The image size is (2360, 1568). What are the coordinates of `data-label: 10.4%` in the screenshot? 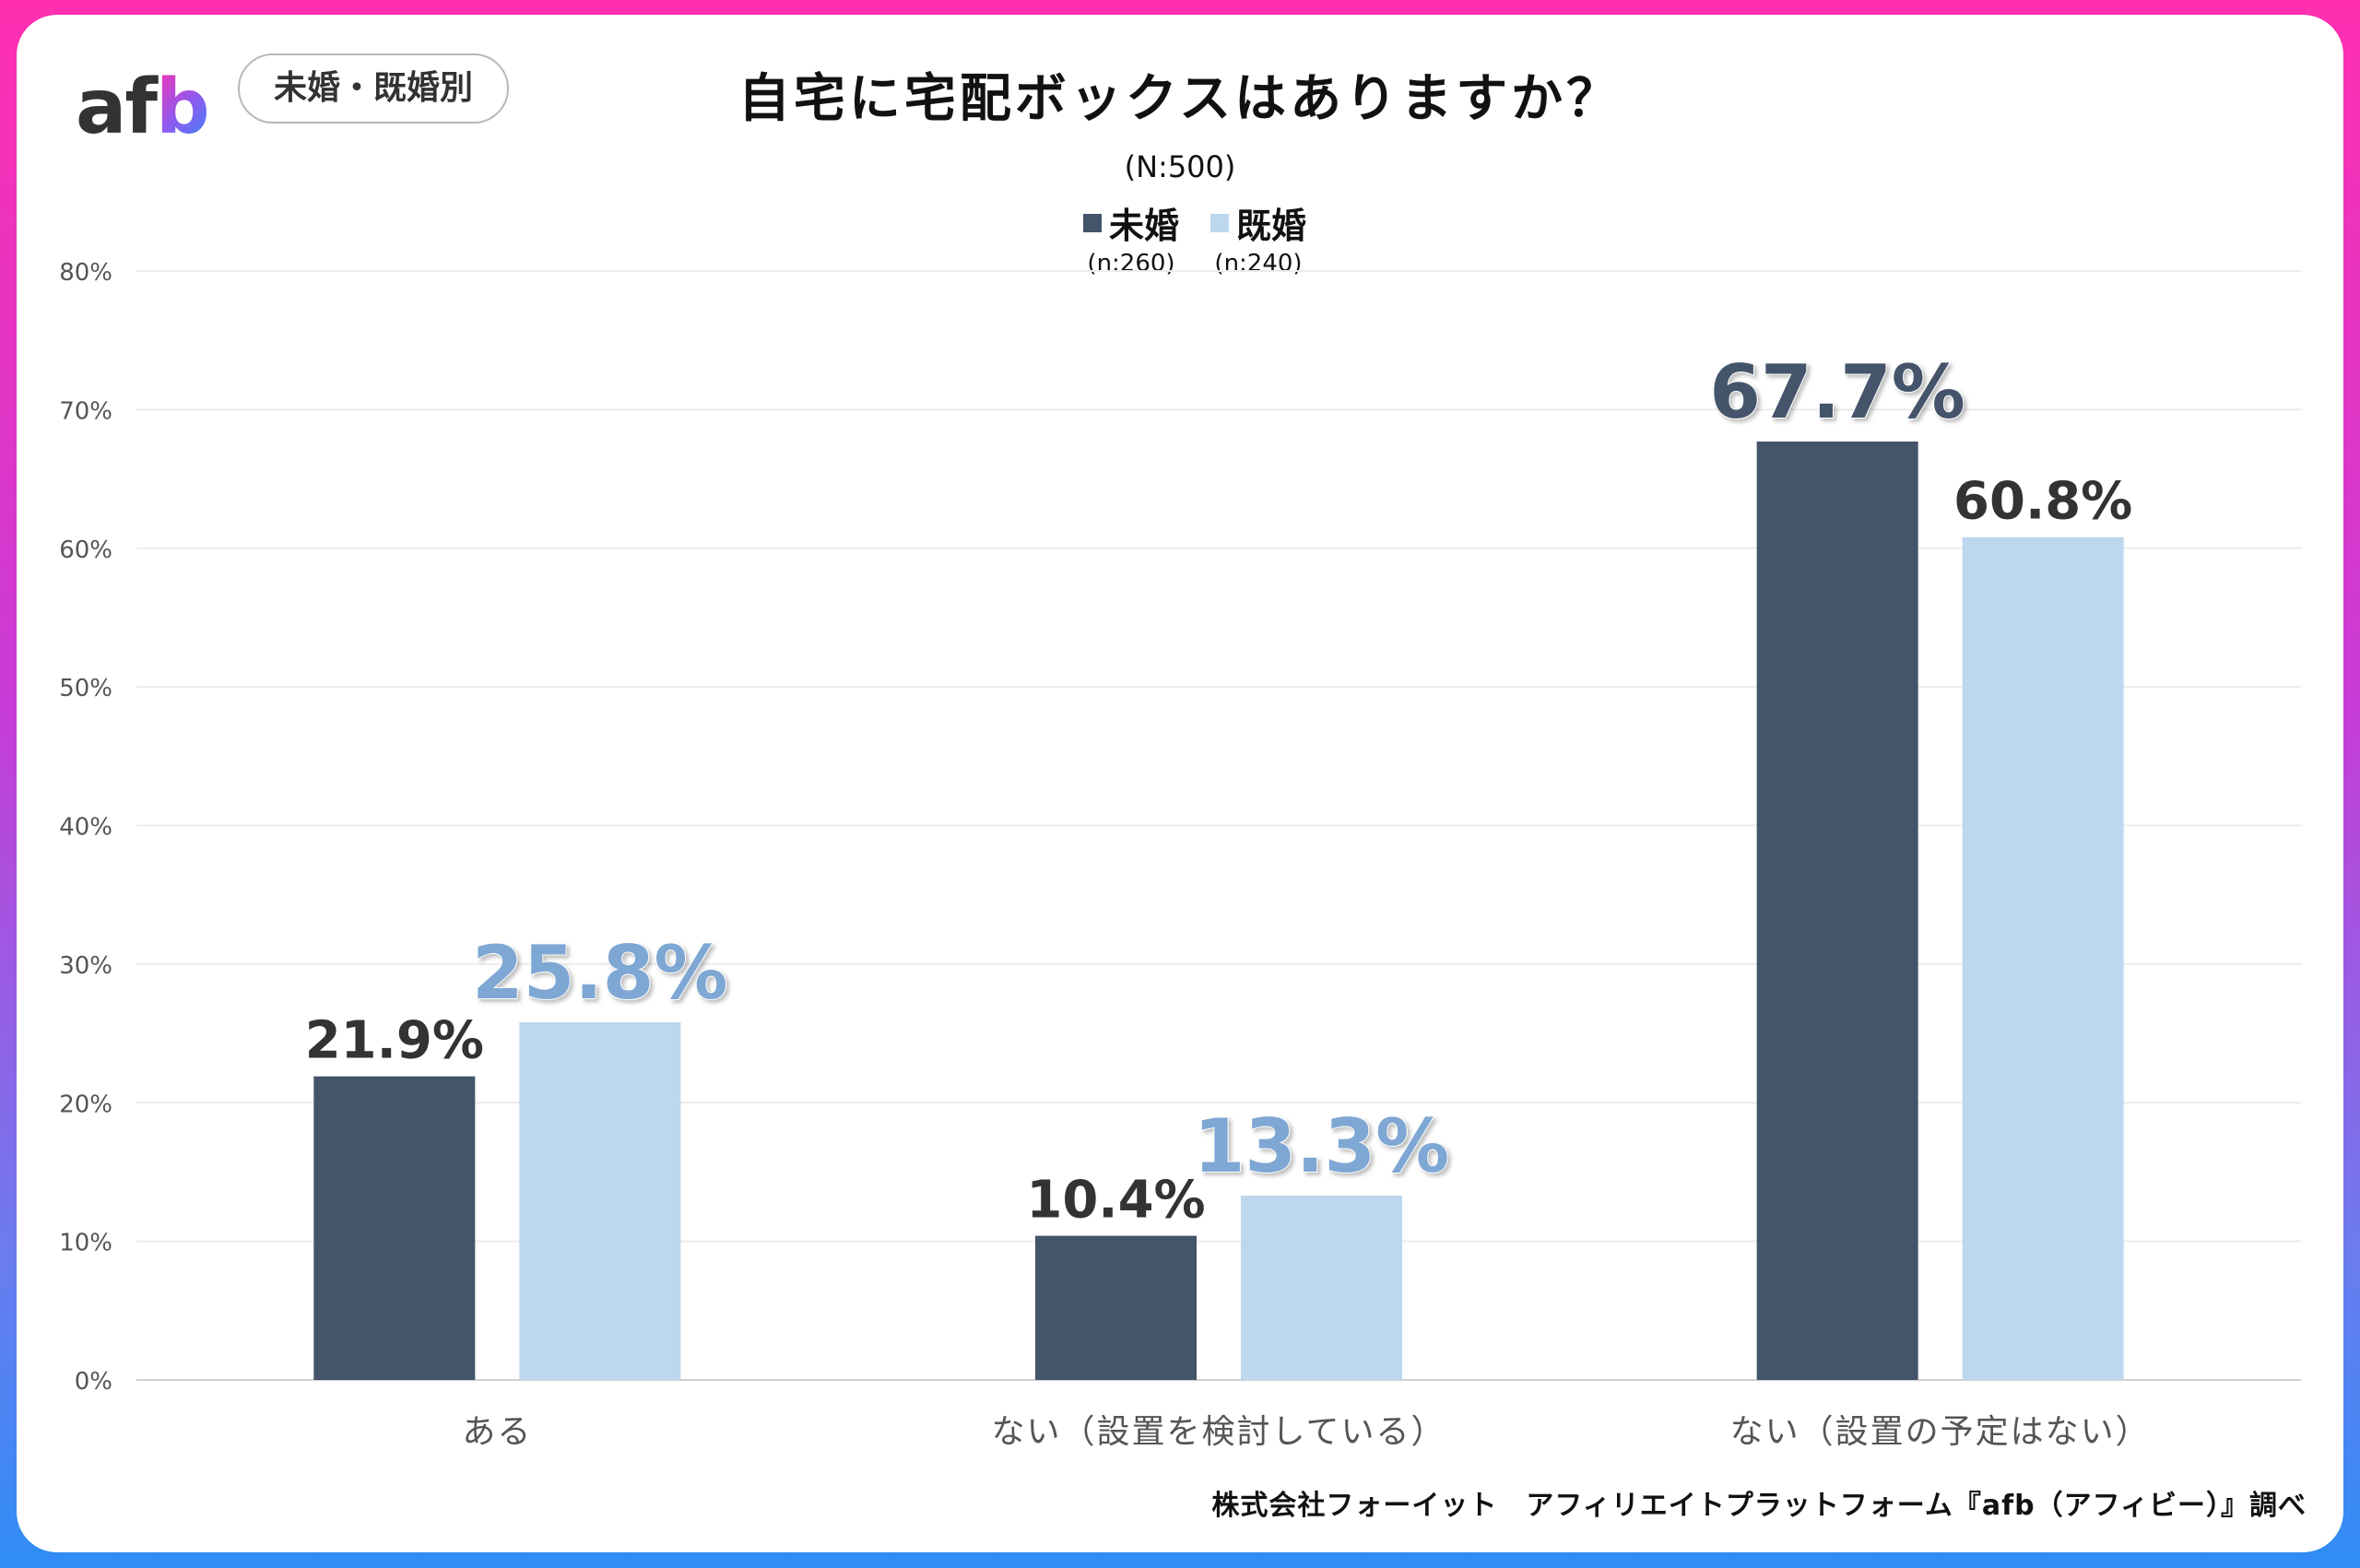 It's located at (1115, 1201).